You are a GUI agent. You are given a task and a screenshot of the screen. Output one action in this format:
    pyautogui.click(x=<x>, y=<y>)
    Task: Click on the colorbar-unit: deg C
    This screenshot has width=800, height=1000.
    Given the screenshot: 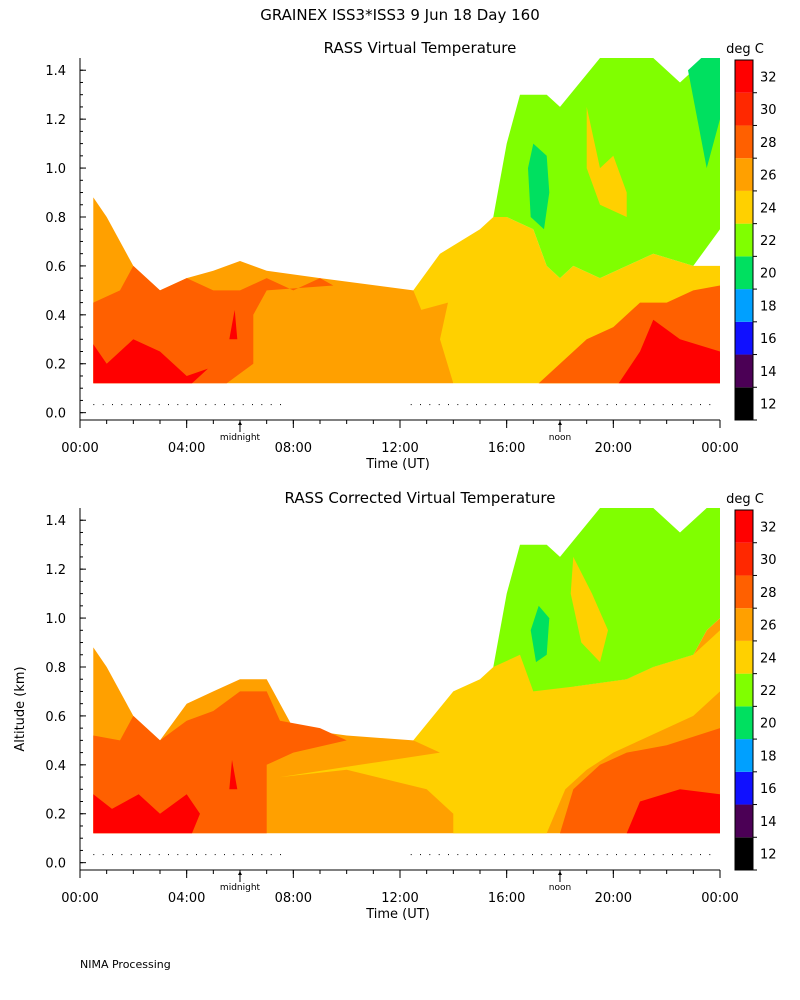 What is the action you would take?
    pyautogui.click(x=745, y=49)
    